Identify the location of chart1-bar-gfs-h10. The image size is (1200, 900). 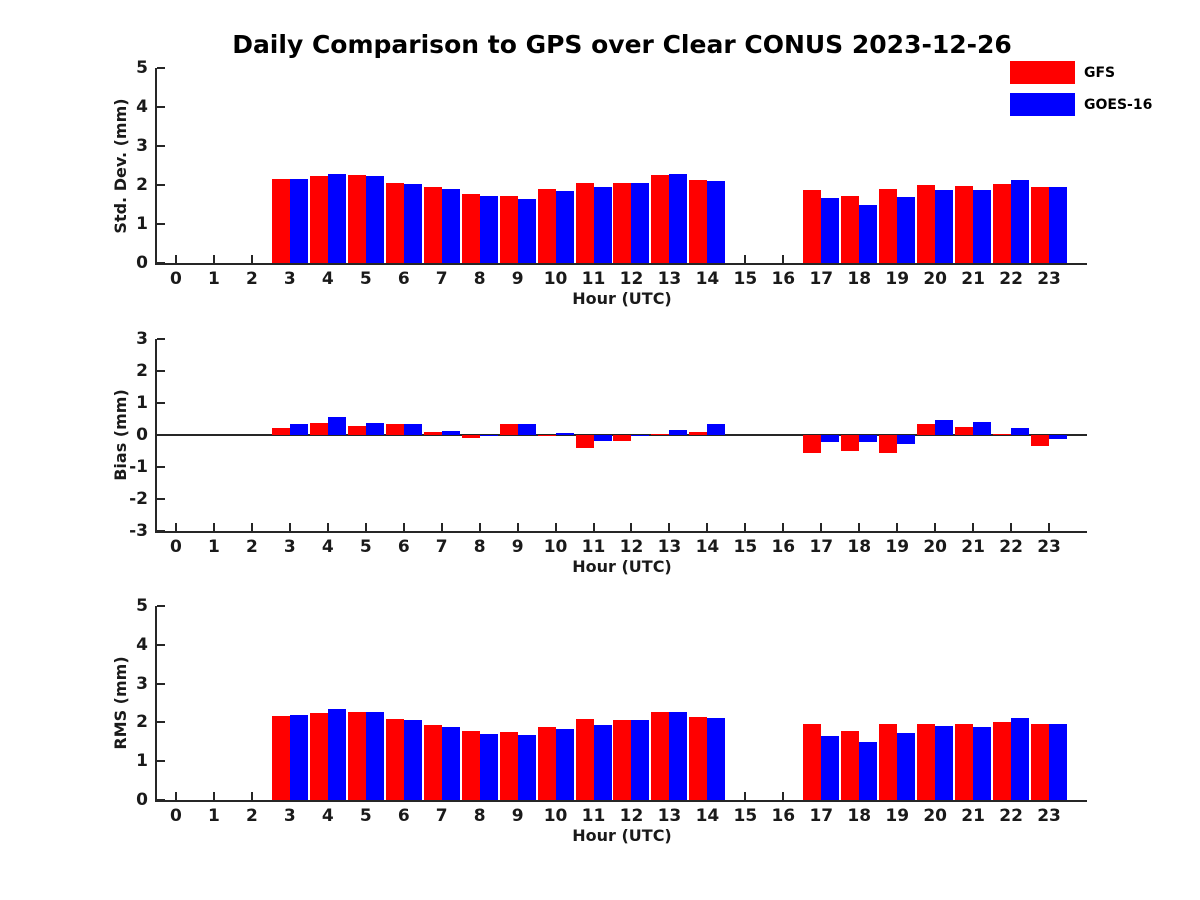
(546, 225).